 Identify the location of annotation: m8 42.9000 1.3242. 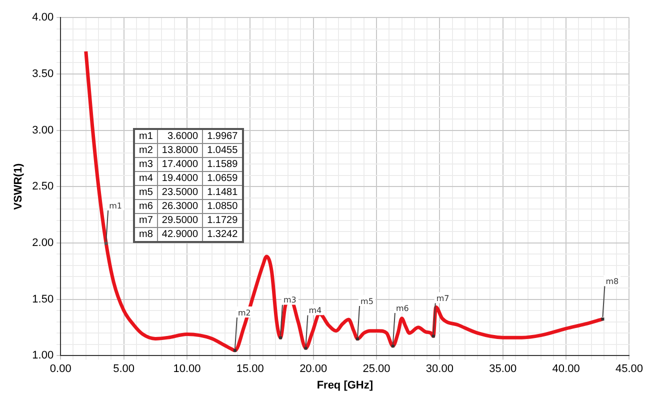
(188, 235).